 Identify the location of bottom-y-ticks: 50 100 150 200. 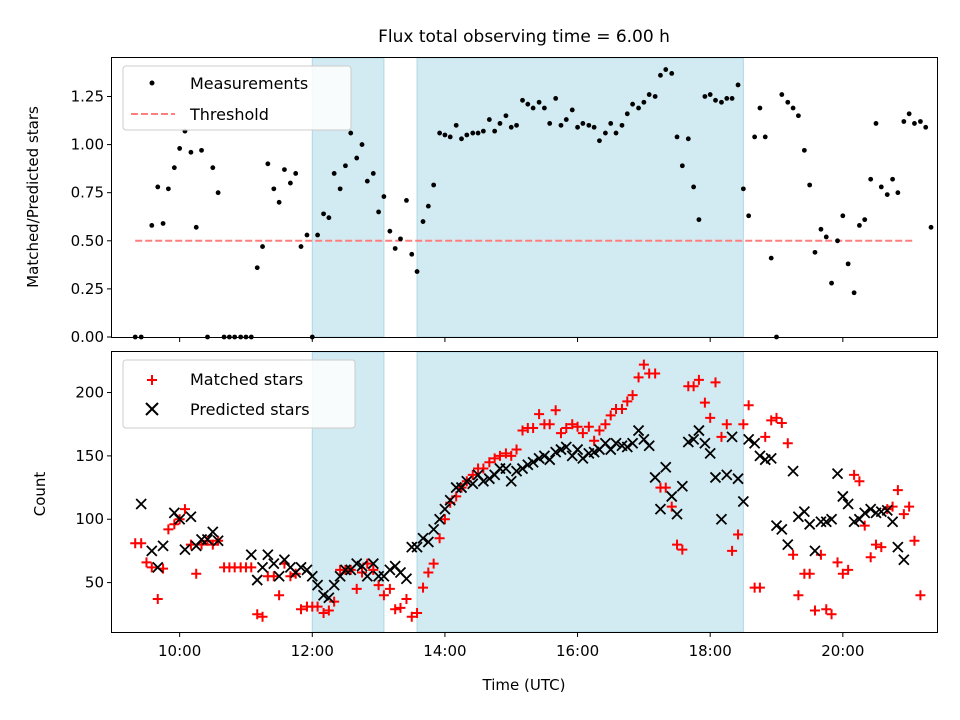
(93, 488).